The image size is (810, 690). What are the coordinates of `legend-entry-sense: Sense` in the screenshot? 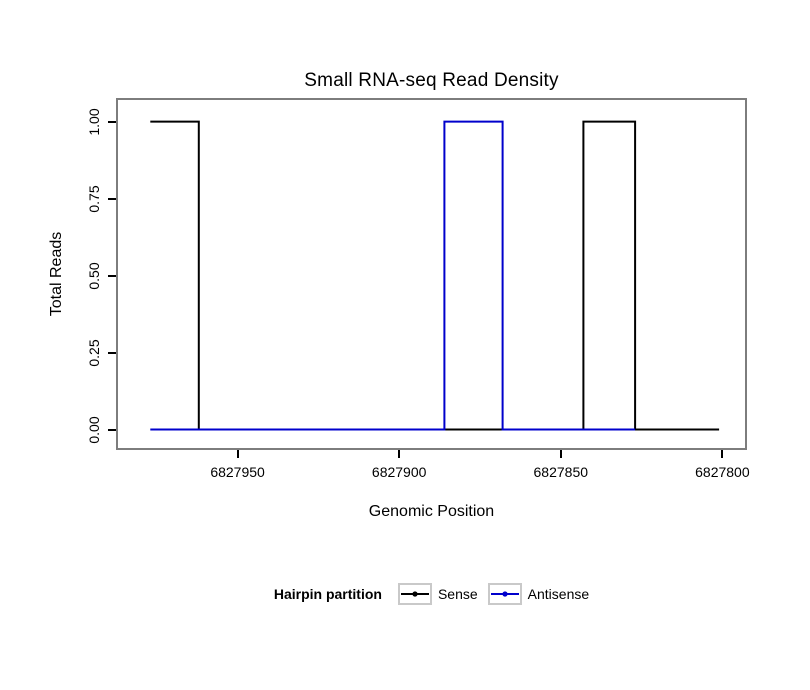 It's located at (437, 594).